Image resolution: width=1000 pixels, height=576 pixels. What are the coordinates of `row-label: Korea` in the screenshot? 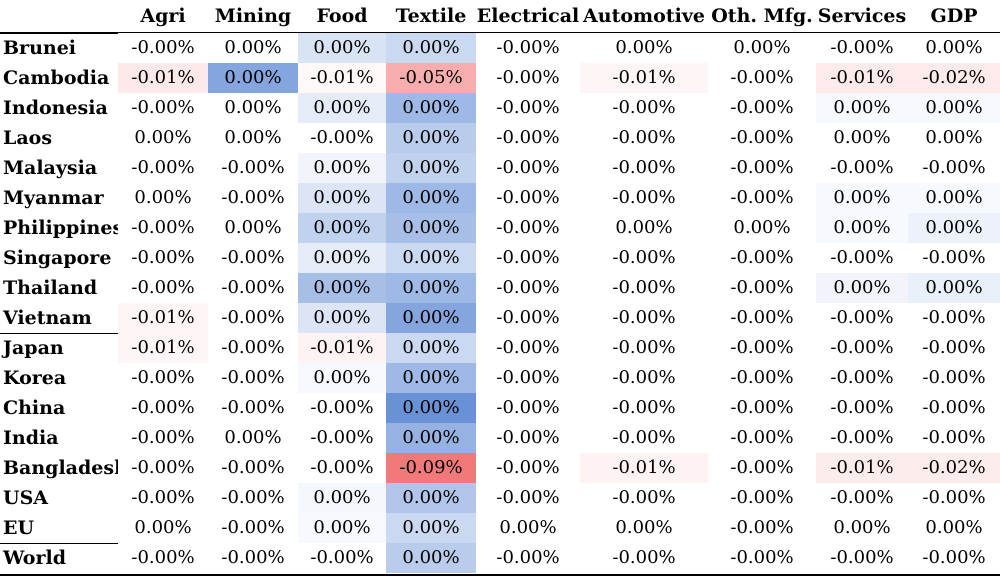 It's located at (35, 378).